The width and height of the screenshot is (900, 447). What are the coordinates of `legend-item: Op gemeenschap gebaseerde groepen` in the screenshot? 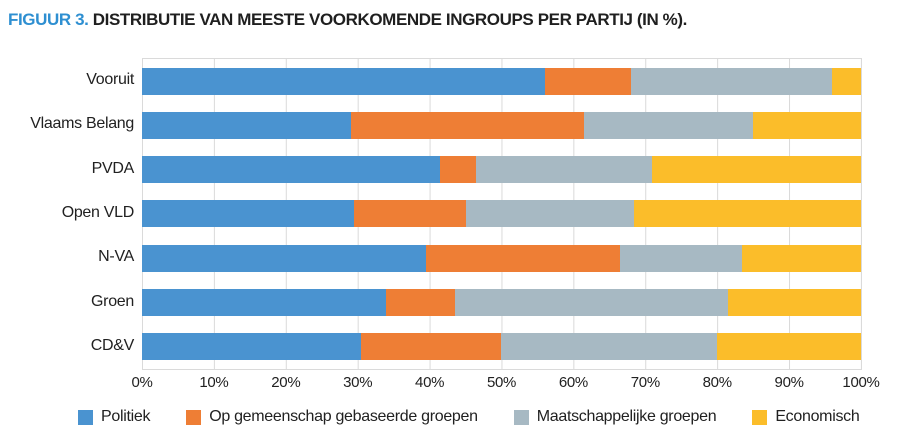 It's located at (332, 417).